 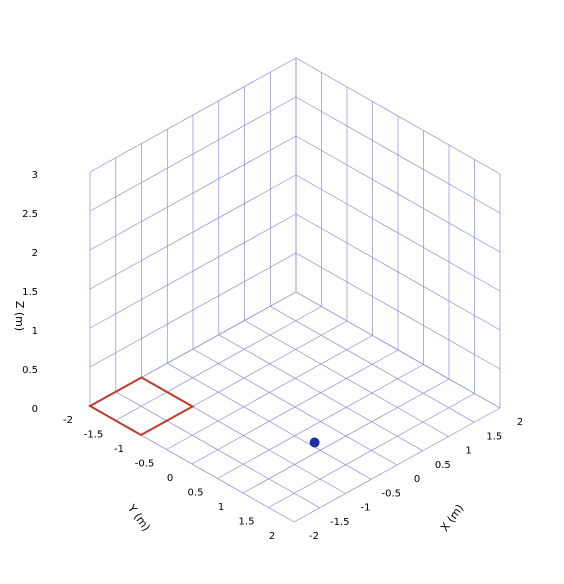 What do you see at coordinates (145, 464) in the screenshot?
I see `y-tick-label: -0.5` at bounding box center [145, 464].